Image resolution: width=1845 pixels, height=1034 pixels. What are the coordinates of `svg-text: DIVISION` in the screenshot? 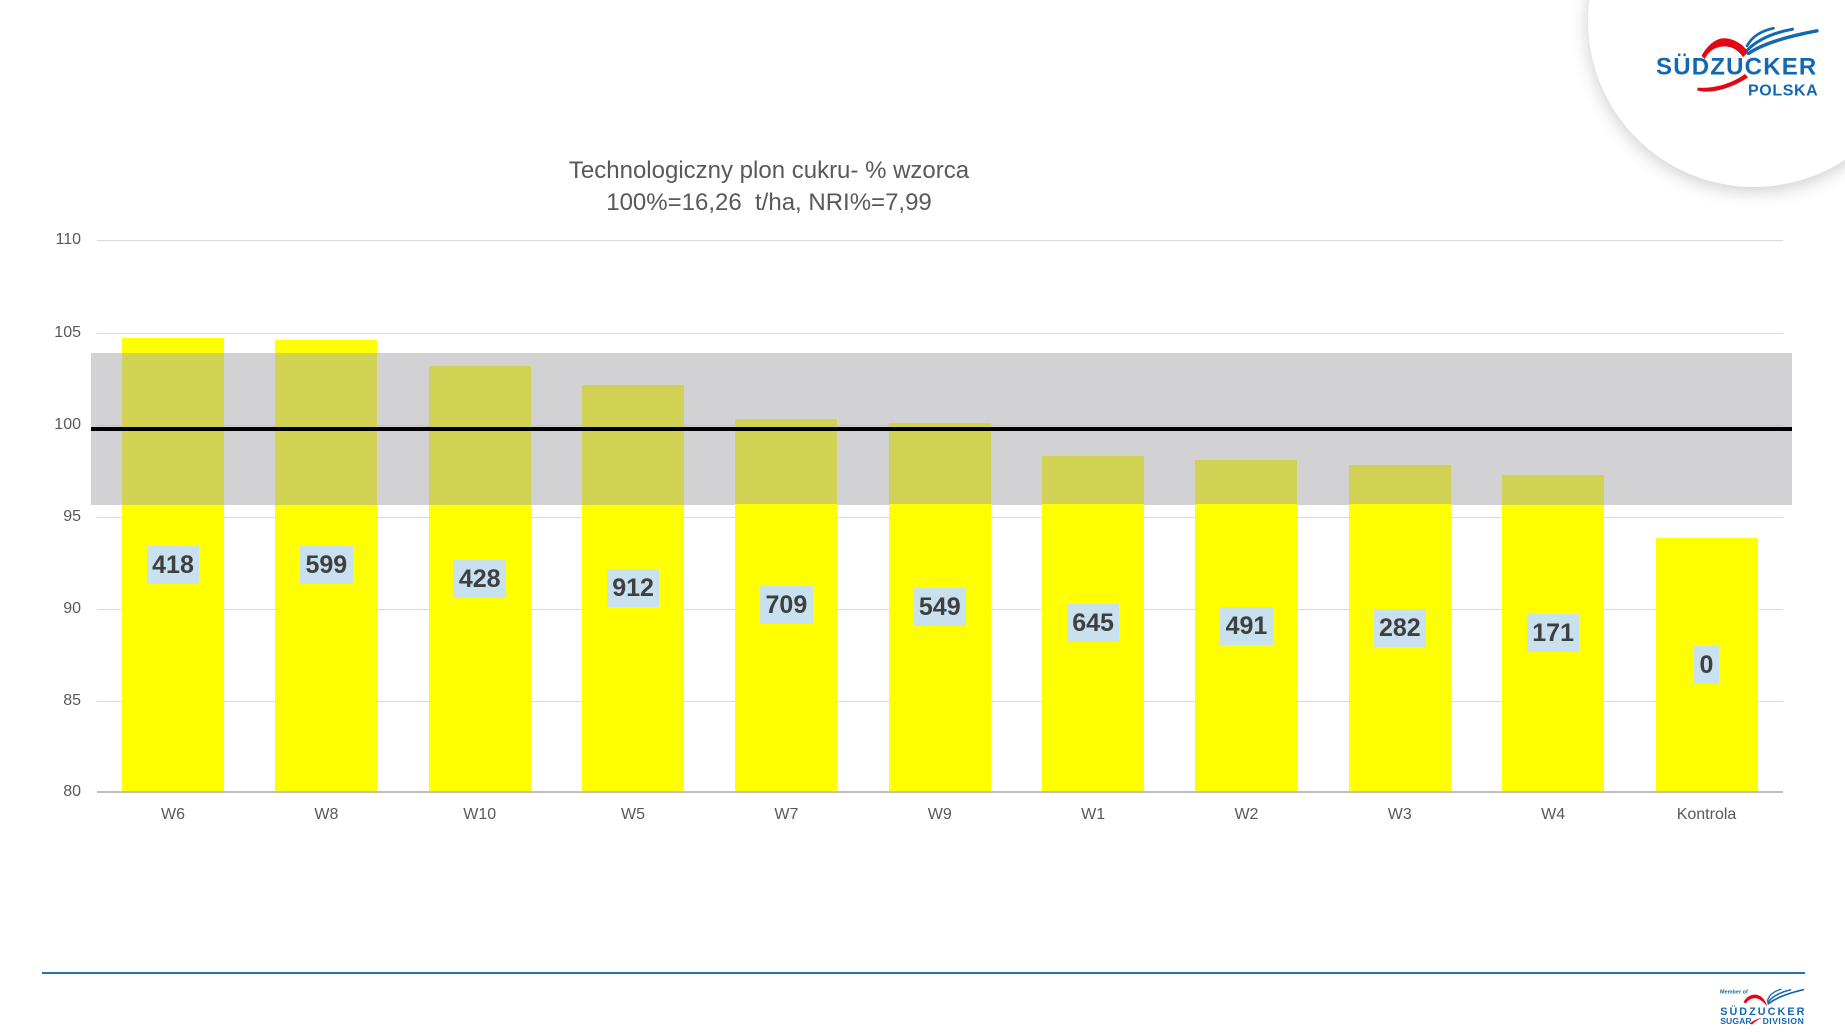 It's located at (1784, 1021).